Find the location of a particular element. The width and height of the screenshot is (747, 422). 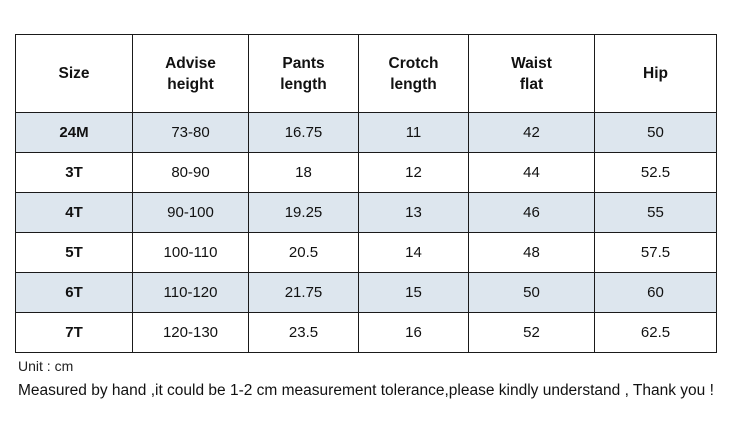

cell-pants-length: 16.75 is located at coordinates (303, 132).